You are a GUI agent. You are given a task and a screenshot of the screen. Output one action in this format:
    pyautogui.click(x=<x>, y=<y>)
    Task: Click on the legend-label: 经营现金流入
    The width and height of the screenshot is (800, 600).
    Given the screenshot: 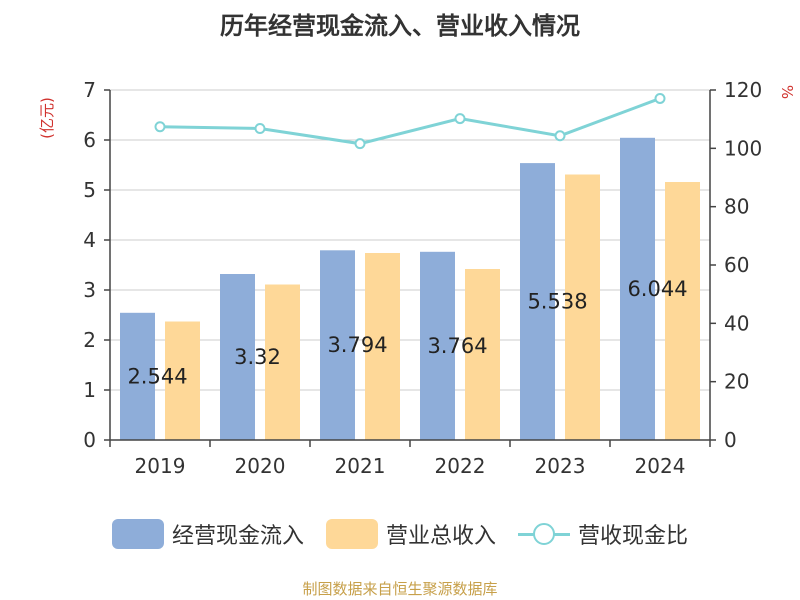 What is the action you would take?
    pyautogui.click(x=237, y=536)
    